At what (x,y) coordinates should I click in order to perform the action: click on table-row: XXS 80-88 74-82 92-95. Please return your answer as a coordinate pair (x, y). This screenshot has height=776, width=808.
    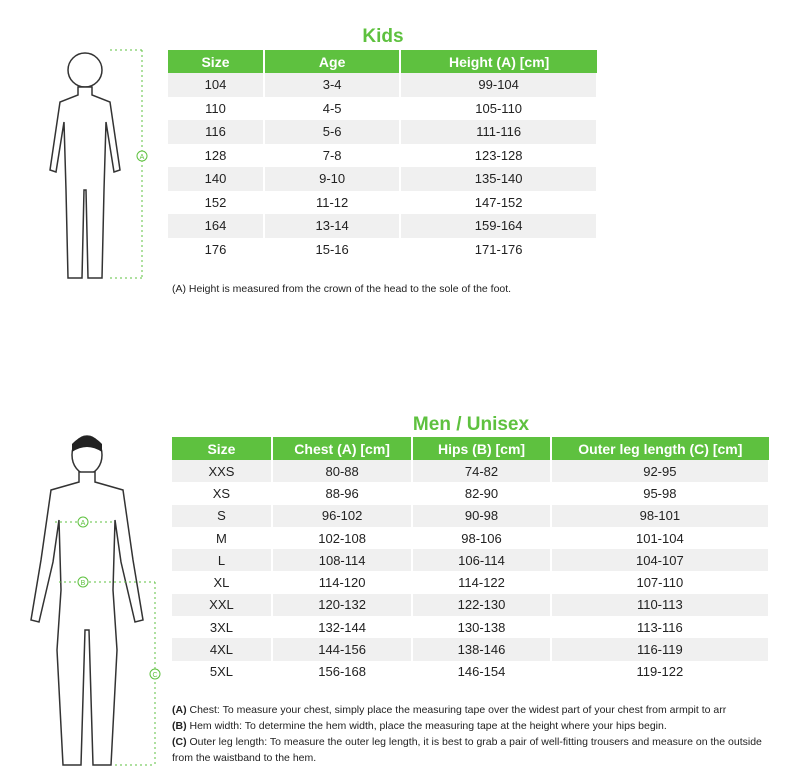
    Looking at the image, I should click on (471, 471).